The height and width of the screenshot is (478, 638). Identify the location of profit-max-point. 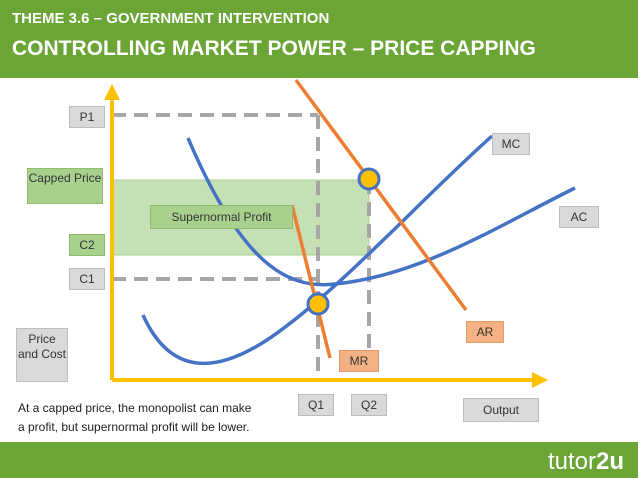
(318, 304).